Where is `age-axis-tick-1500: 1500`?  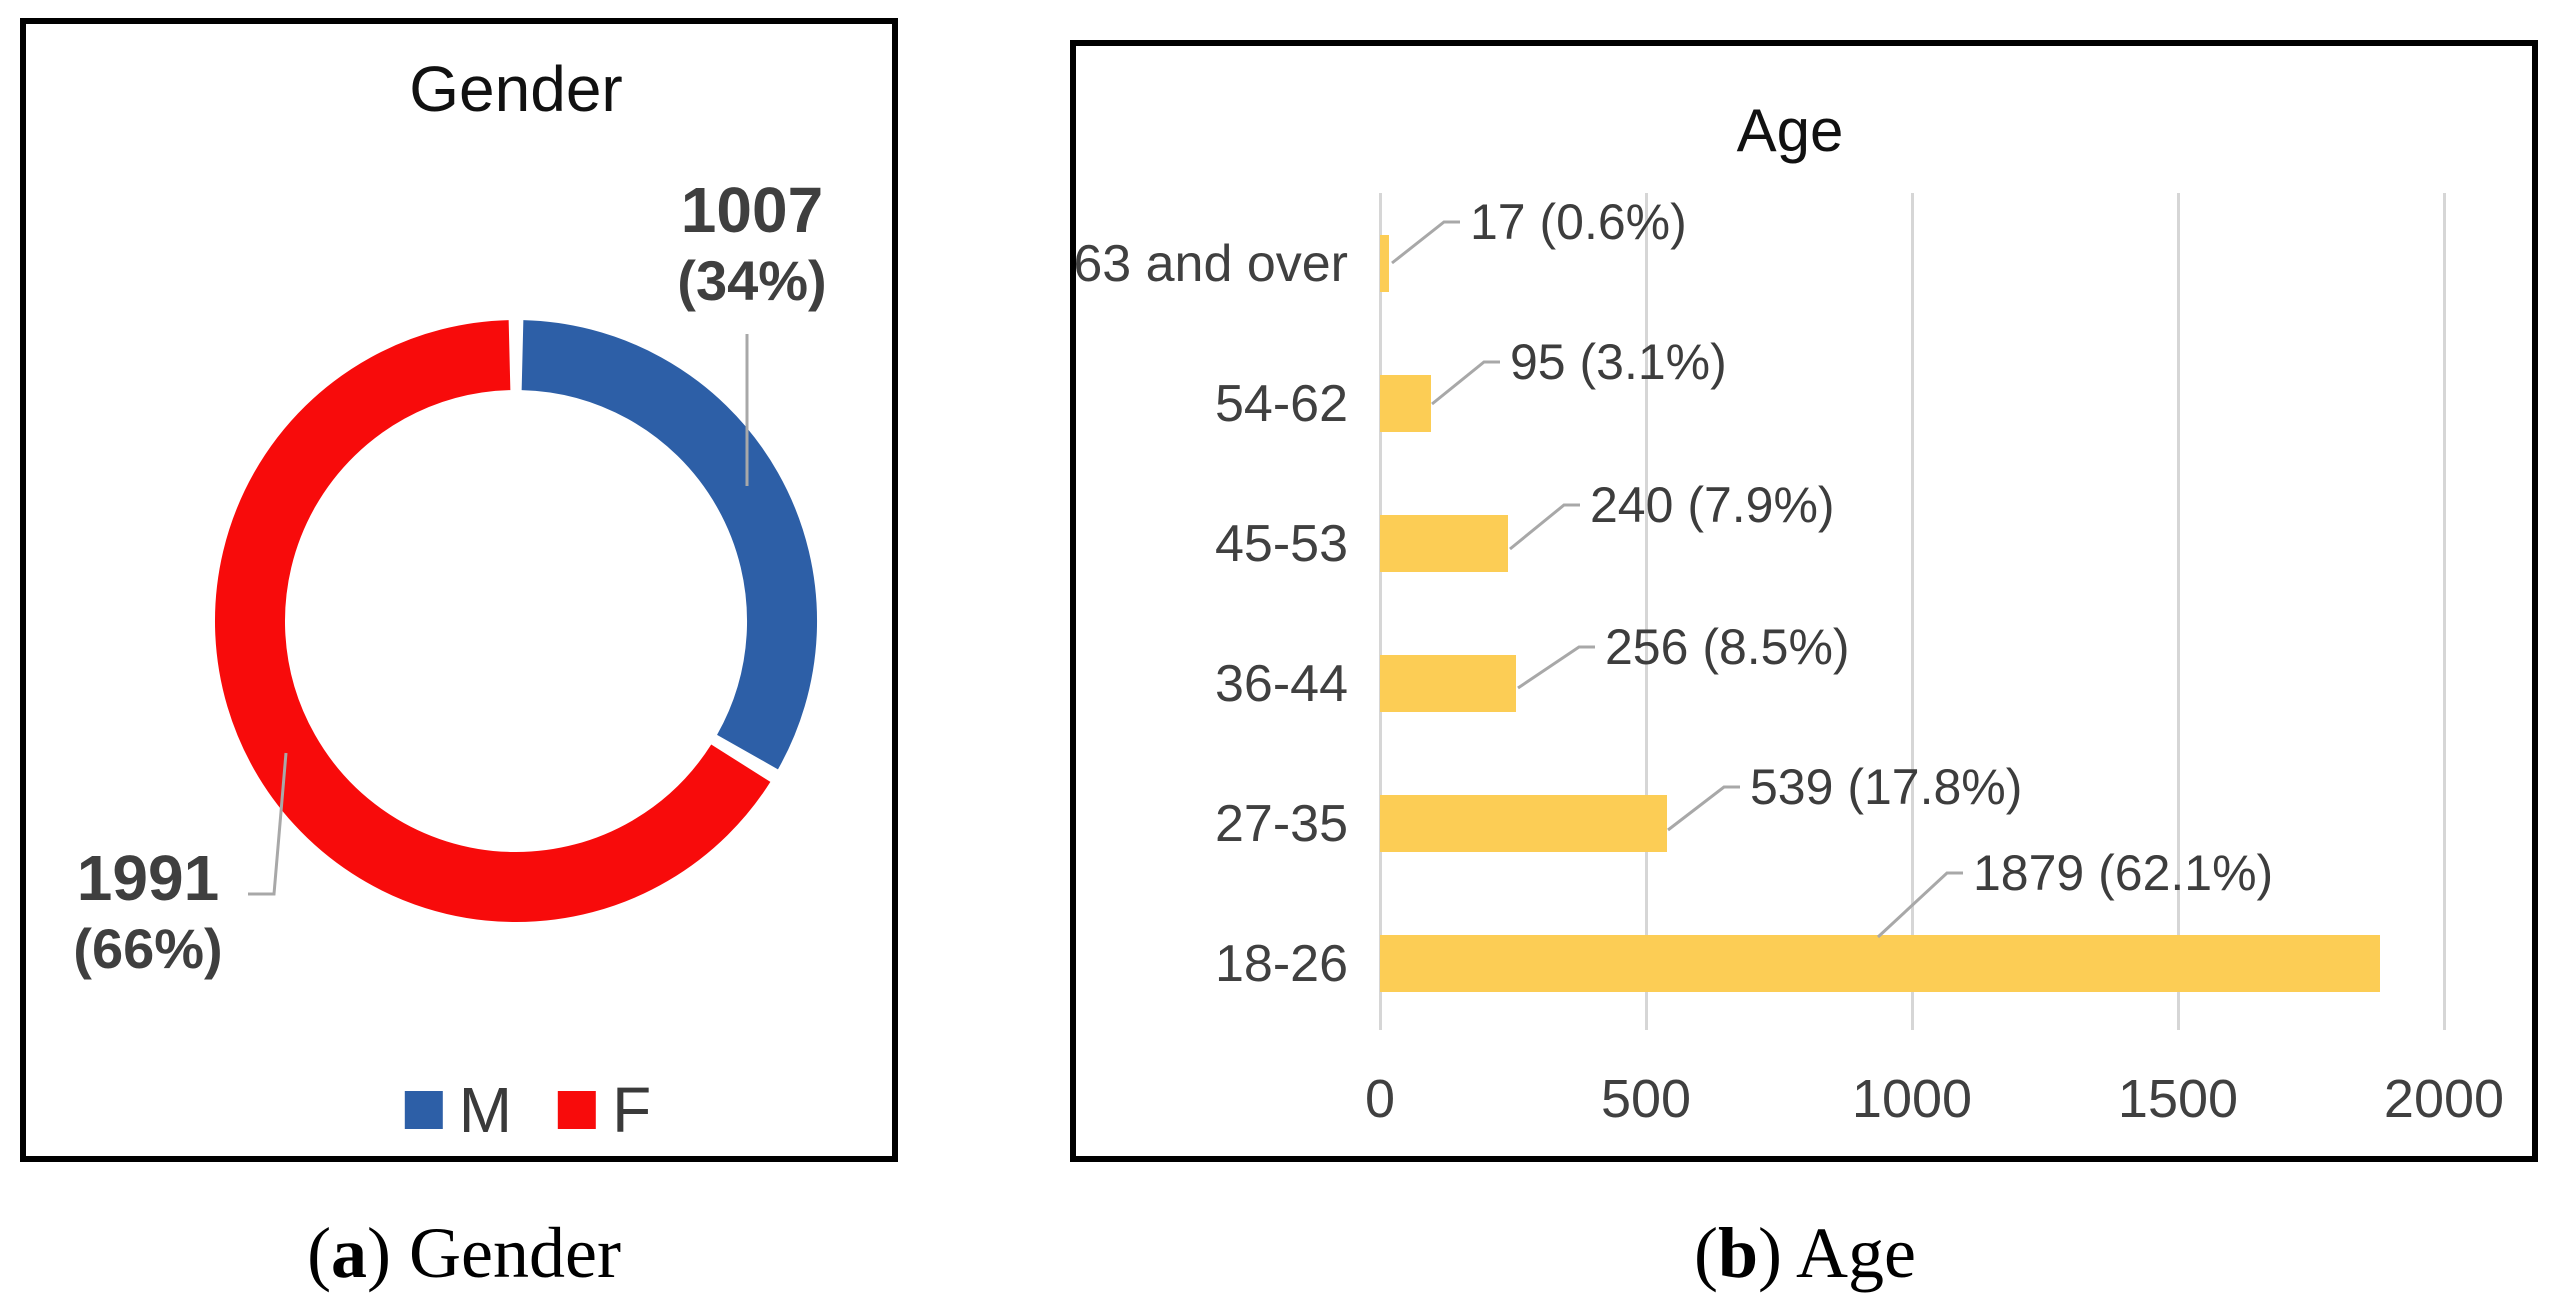
age-axis-tick-1500: 1500 is located at coordinates (2178, 1099).